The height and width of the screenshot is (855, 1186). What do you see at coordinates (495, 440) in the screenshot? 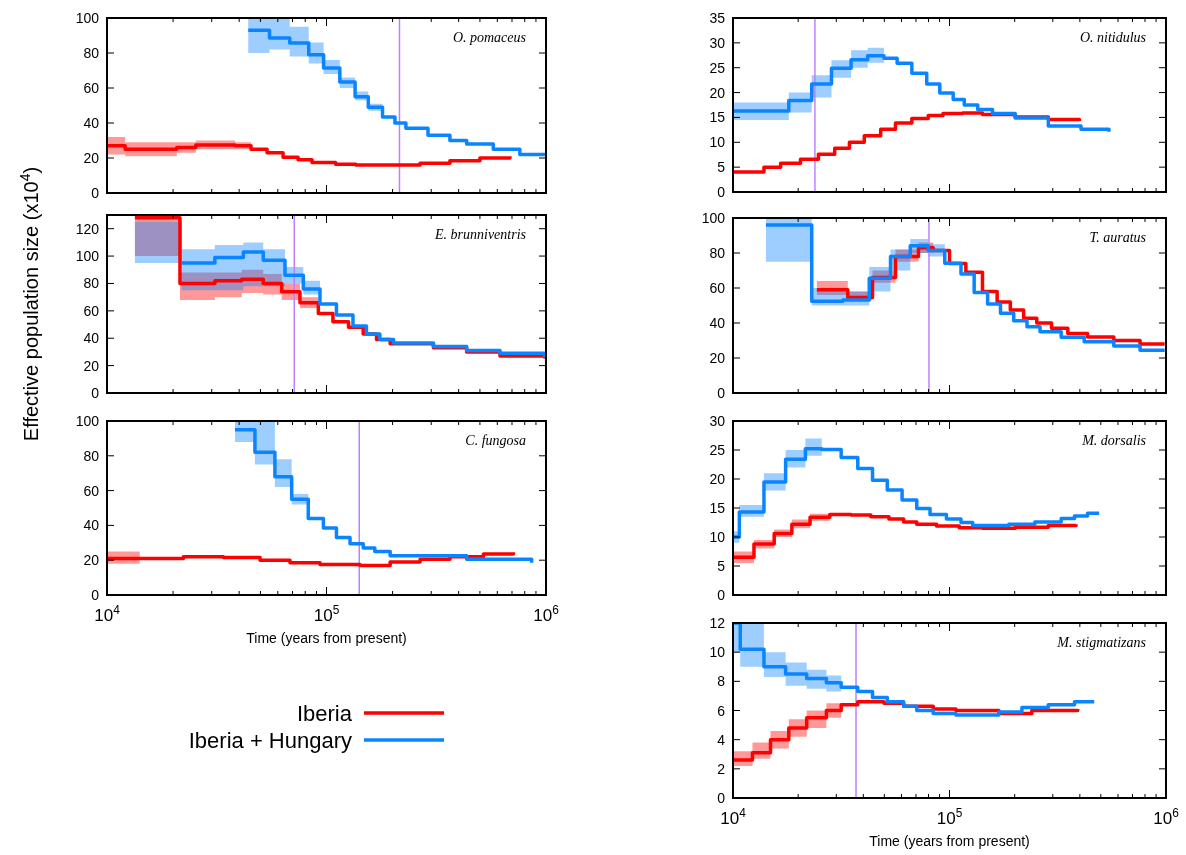
I see `text: C. fungosa` at bounding box center [495, 440].